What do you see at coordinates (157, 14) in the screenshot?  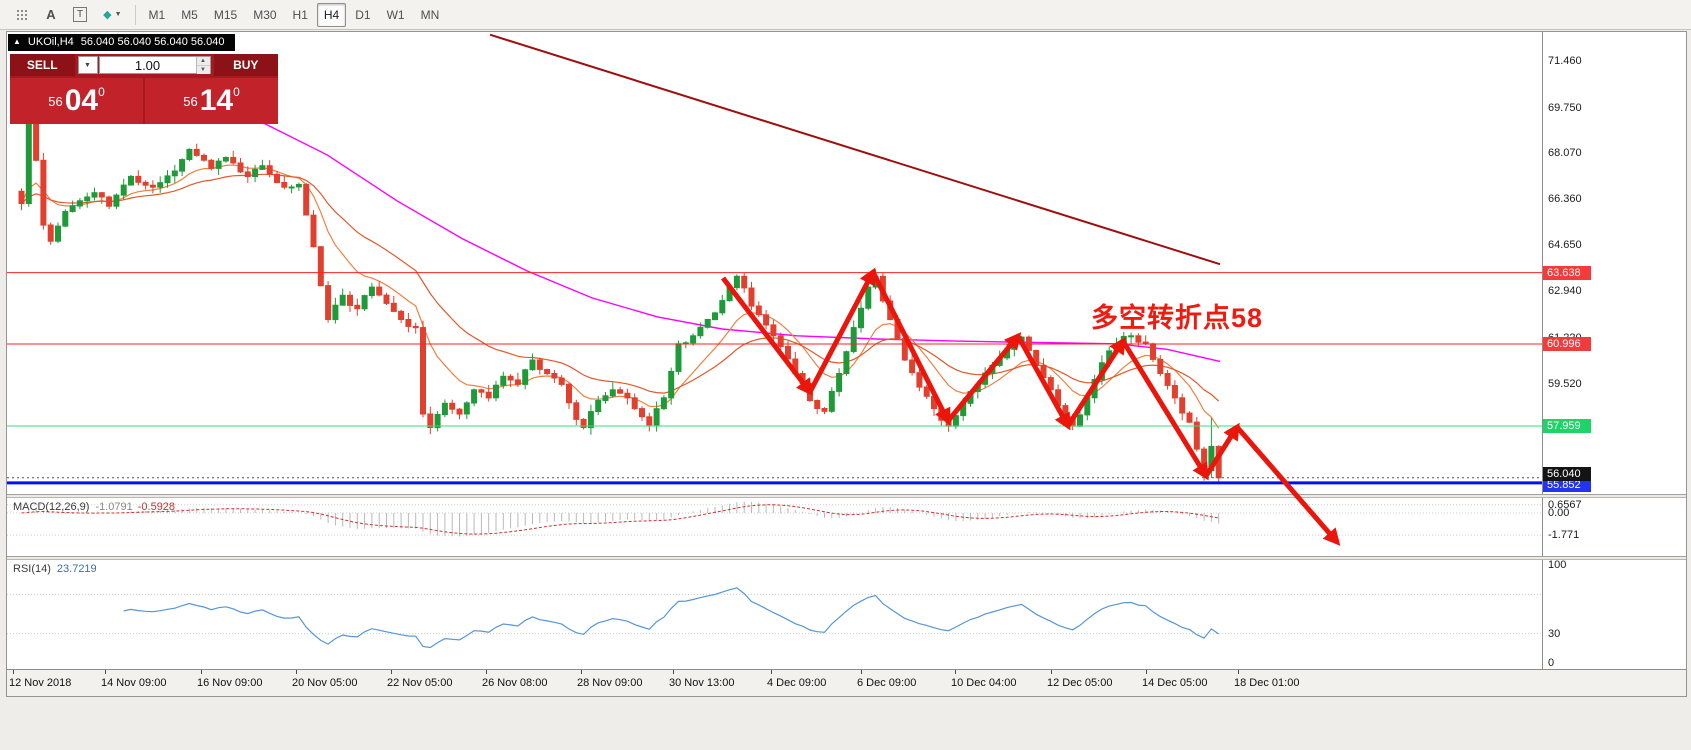 I see `timeframe-m1: M1` at bounding box center [157, 14].